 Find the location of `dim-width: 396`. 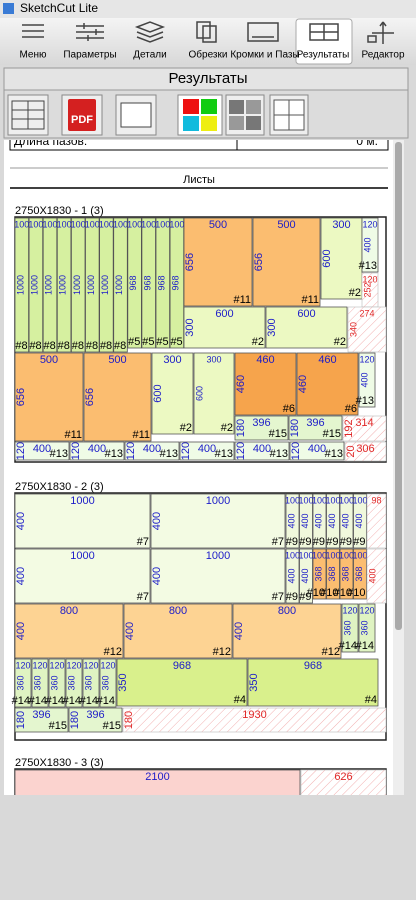

dim-width: 396 is located at coordinates (95, 715).